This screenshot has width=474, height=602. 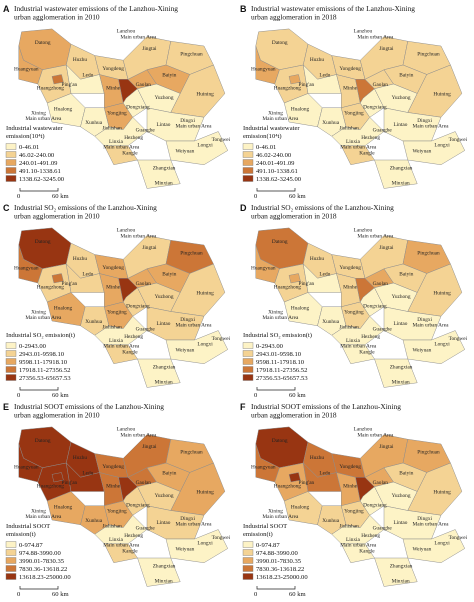 I want to click on legend-label: 46.02-240.00, so click(x=274, y=155).